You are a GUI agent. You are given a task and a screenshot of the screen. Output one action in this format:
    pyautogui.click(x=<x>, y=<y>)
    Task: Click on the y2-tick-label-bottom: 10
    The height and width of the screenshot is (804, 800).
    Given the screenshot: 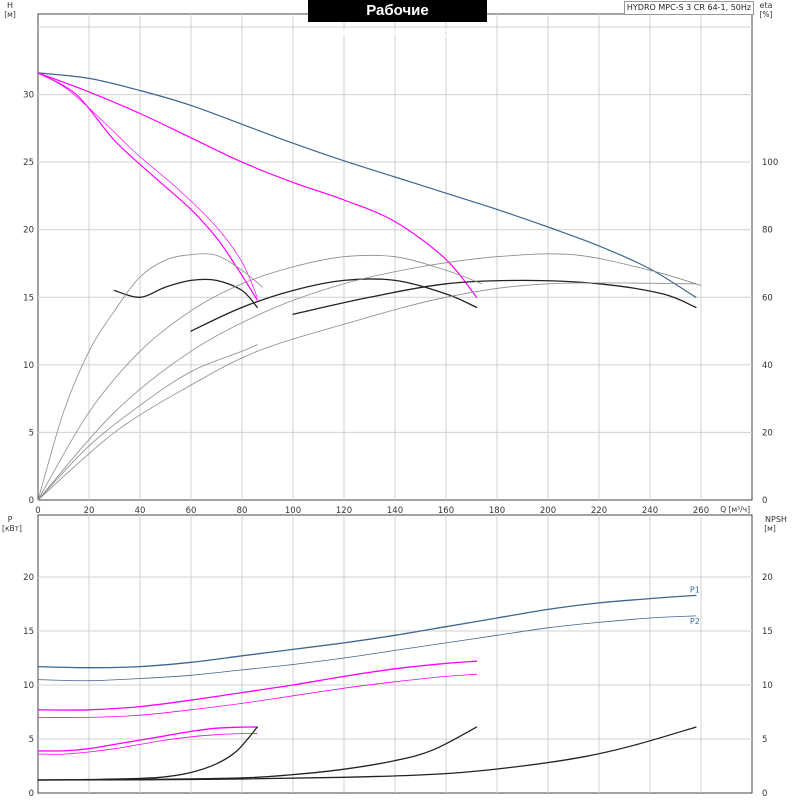 What is the action you would take?
    pyautogui.click(x=767, y=686)
    